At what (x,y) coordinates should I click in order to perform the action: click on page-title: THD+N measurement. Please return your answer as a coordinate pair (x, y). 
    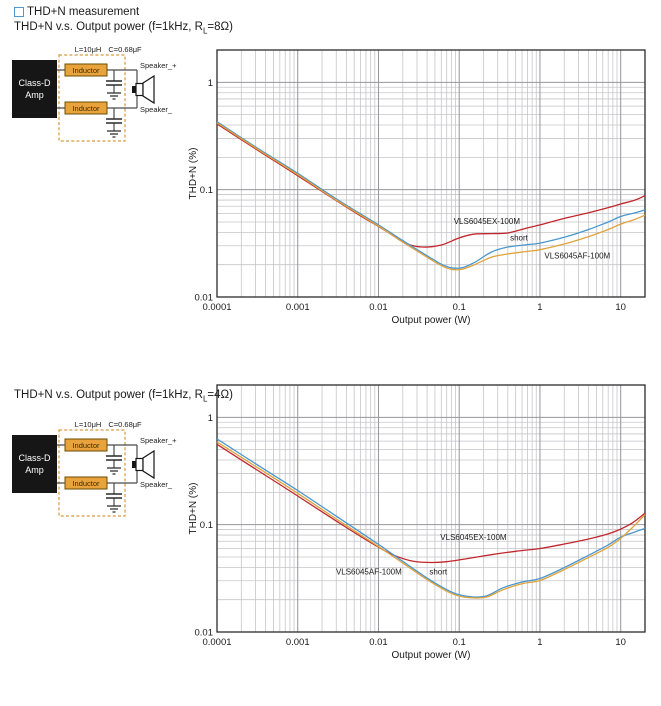
    Looking at the image, I should click on (76, 12).